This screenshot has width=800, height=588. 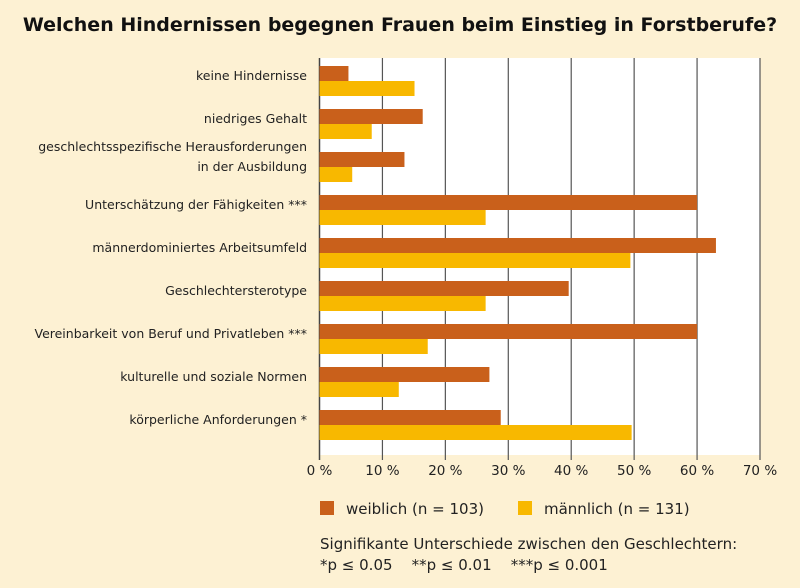 I want to click on category-label: geschlechtsspezifische Herausforderungen, so click(x=172, y=146).